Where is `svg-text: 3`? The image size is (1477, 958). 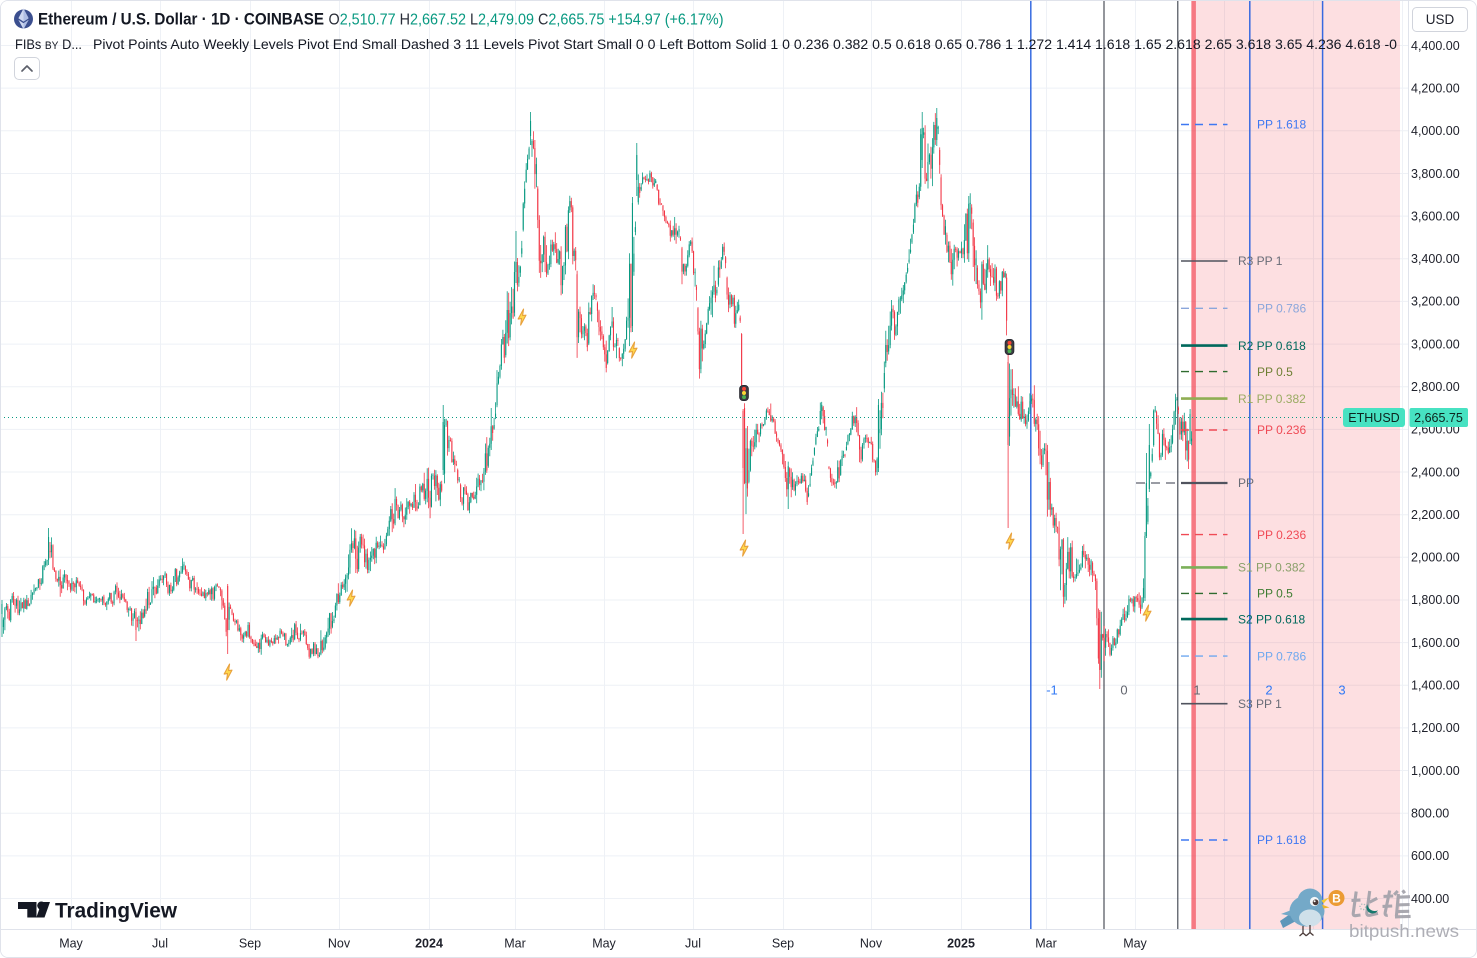
svg-text: 3 is located at coordinates (1341, 690).